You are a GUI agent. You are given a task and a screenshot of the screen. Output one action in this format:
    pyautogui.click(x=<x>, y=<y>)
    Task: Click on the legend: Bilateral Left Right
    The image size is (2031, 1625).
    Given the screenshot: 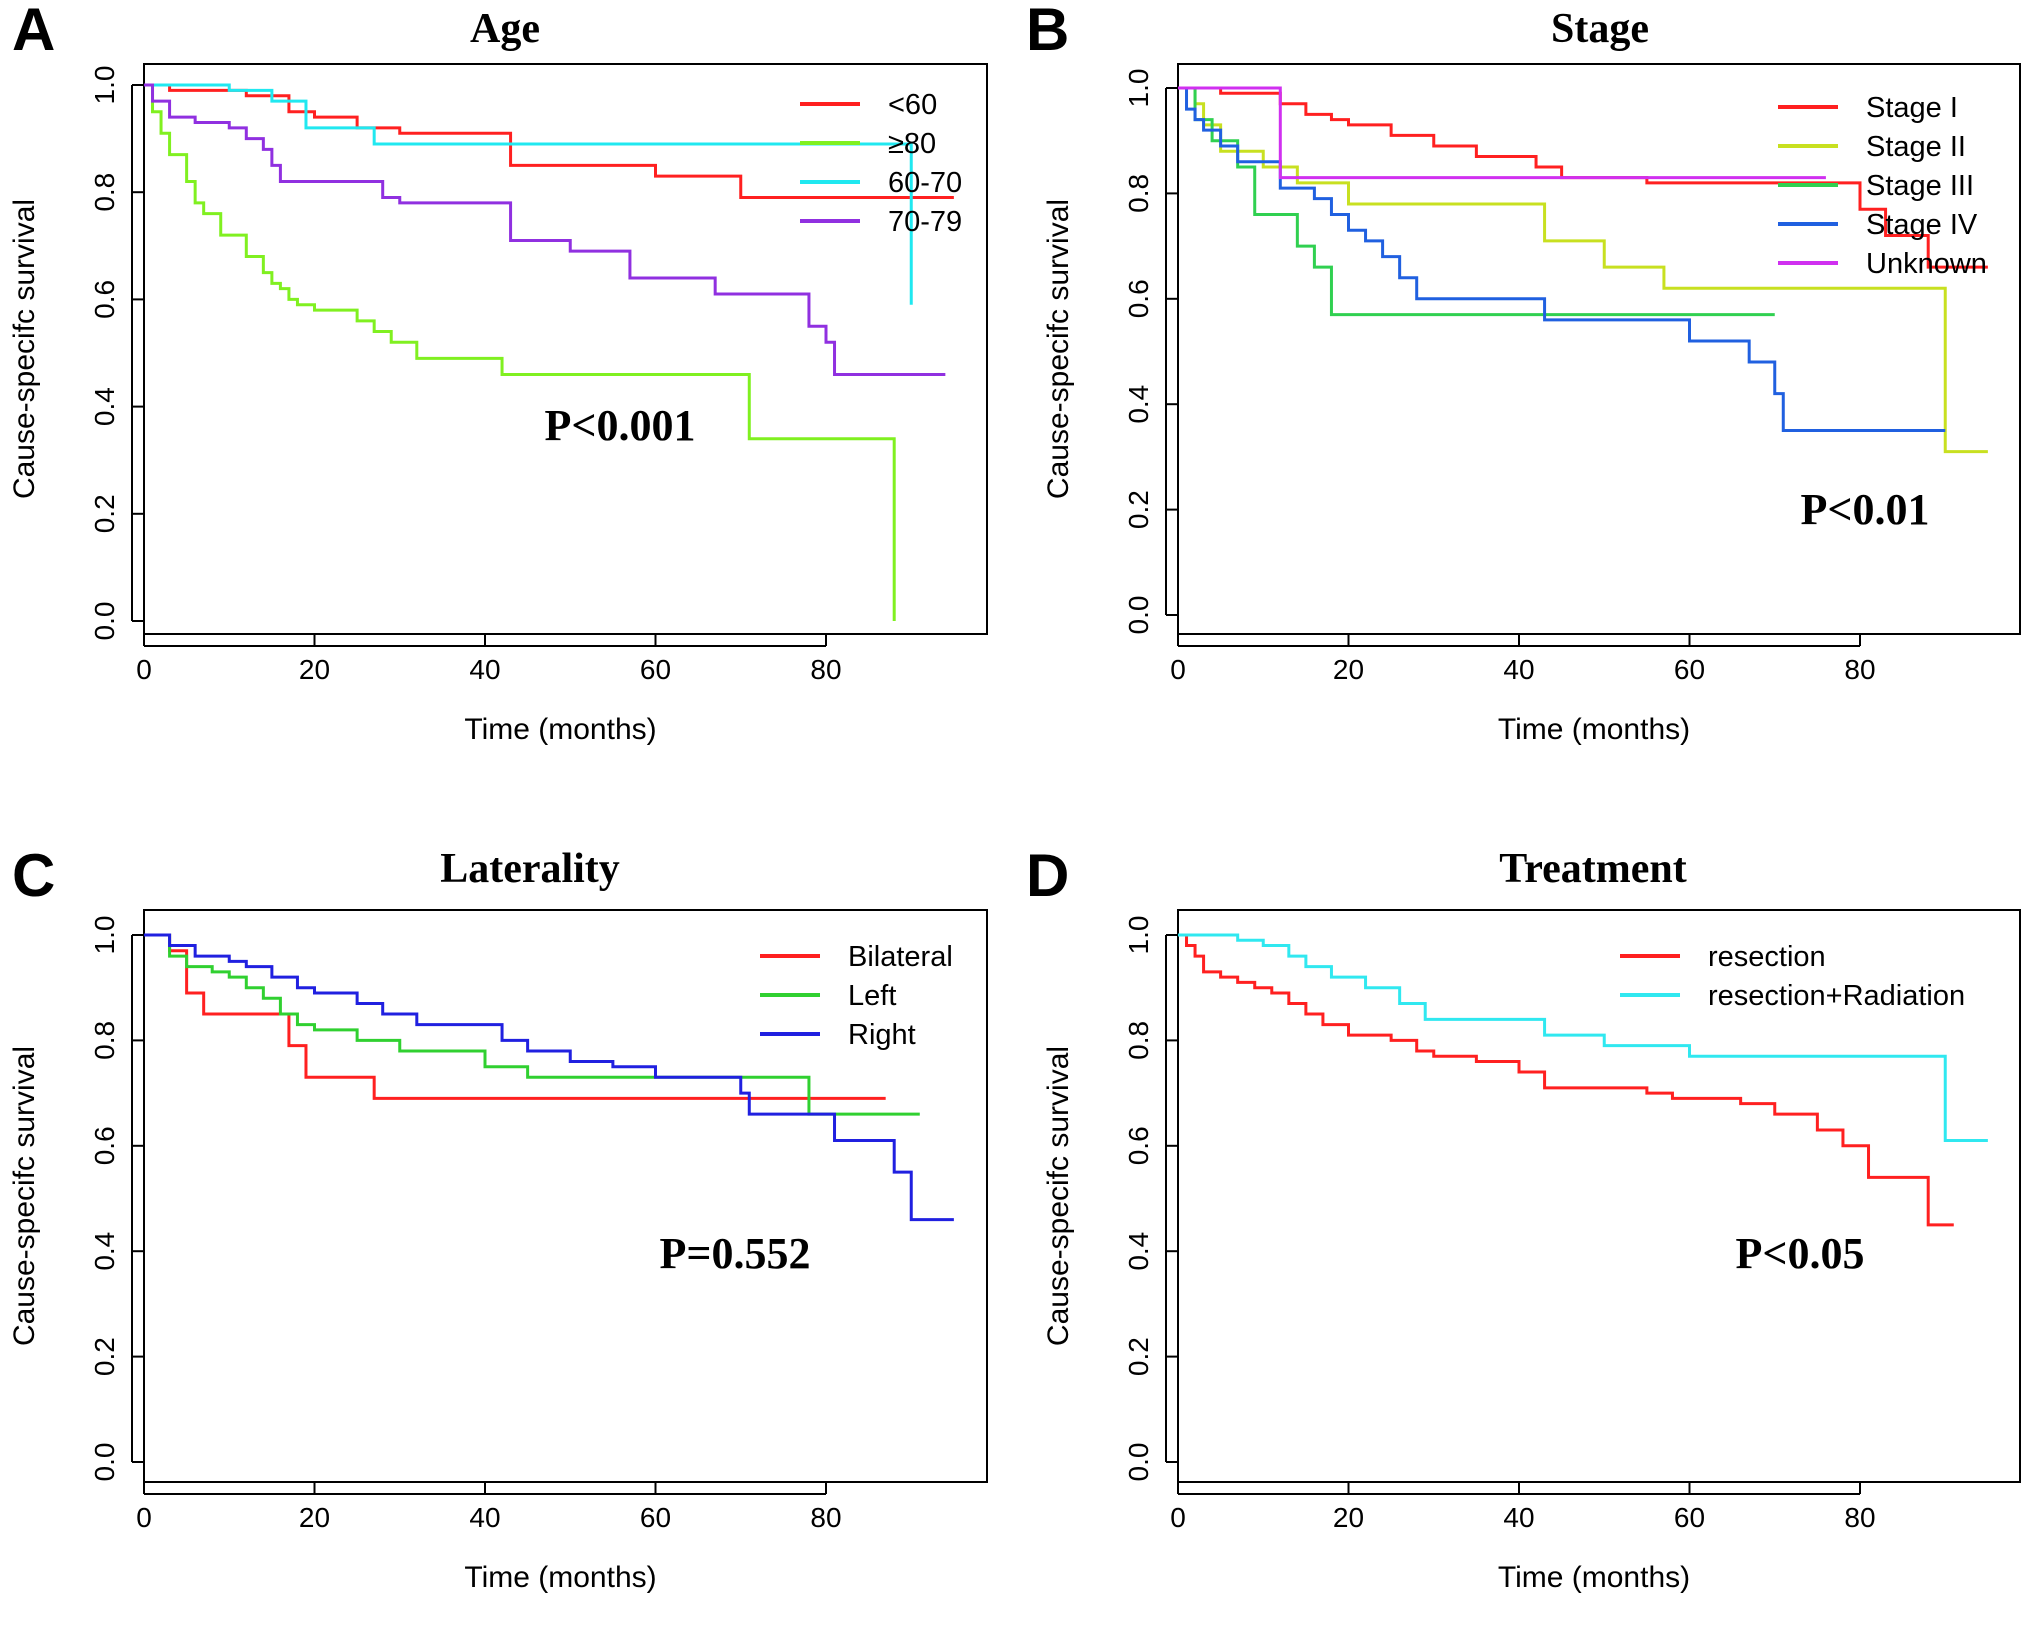 What is the action you would take?
    pyautogui.click(x=856, y=996)
    